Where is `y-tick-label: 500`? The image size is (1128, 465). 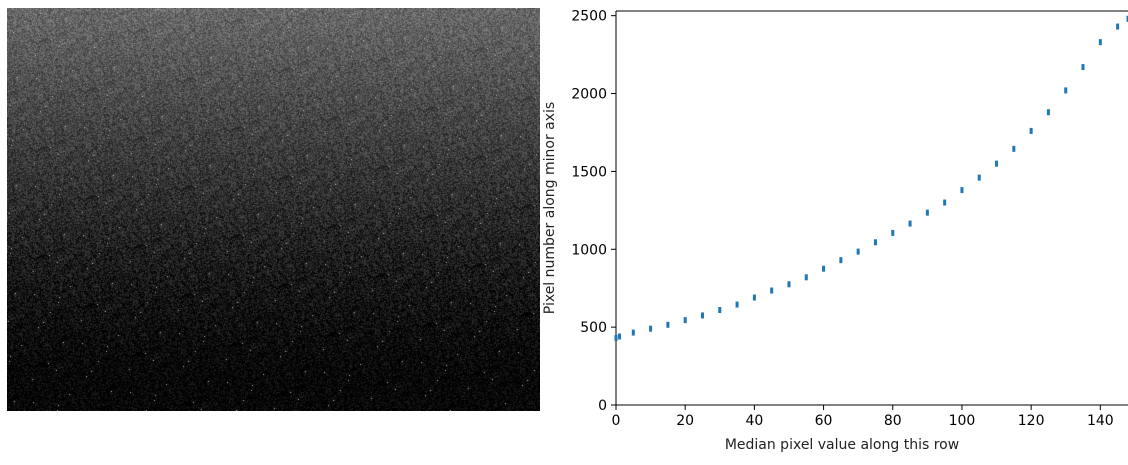
y-tick-label: 500 is located at coordinates (593, 328).